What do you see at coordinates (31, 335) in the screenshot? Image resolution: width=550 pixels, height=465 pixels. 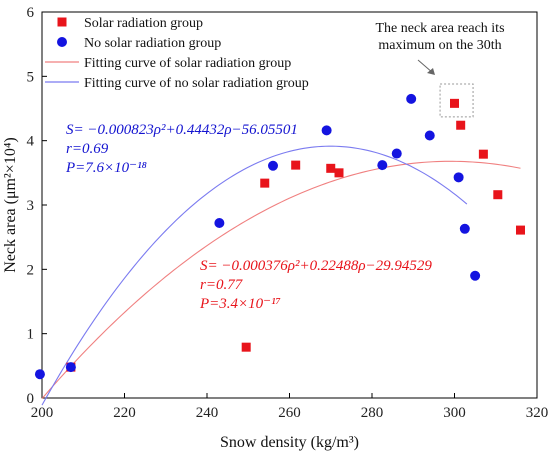 I see `y-tick-label-1: 1` at bounding box center [31, 335].